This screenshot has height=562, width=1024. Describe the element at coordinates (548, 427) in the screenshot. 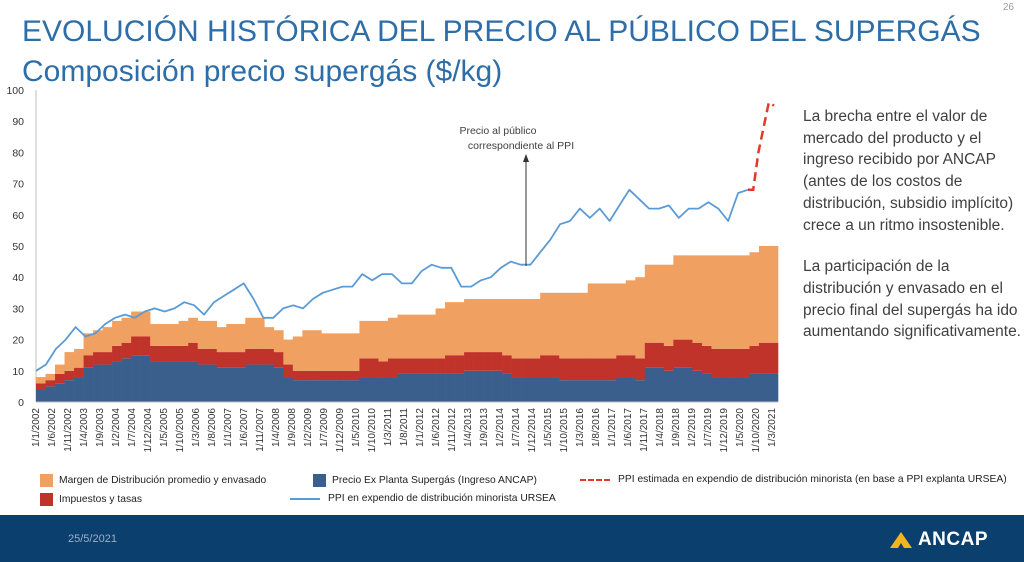

I see `x-tick-label: 1/5/2015` at that location.